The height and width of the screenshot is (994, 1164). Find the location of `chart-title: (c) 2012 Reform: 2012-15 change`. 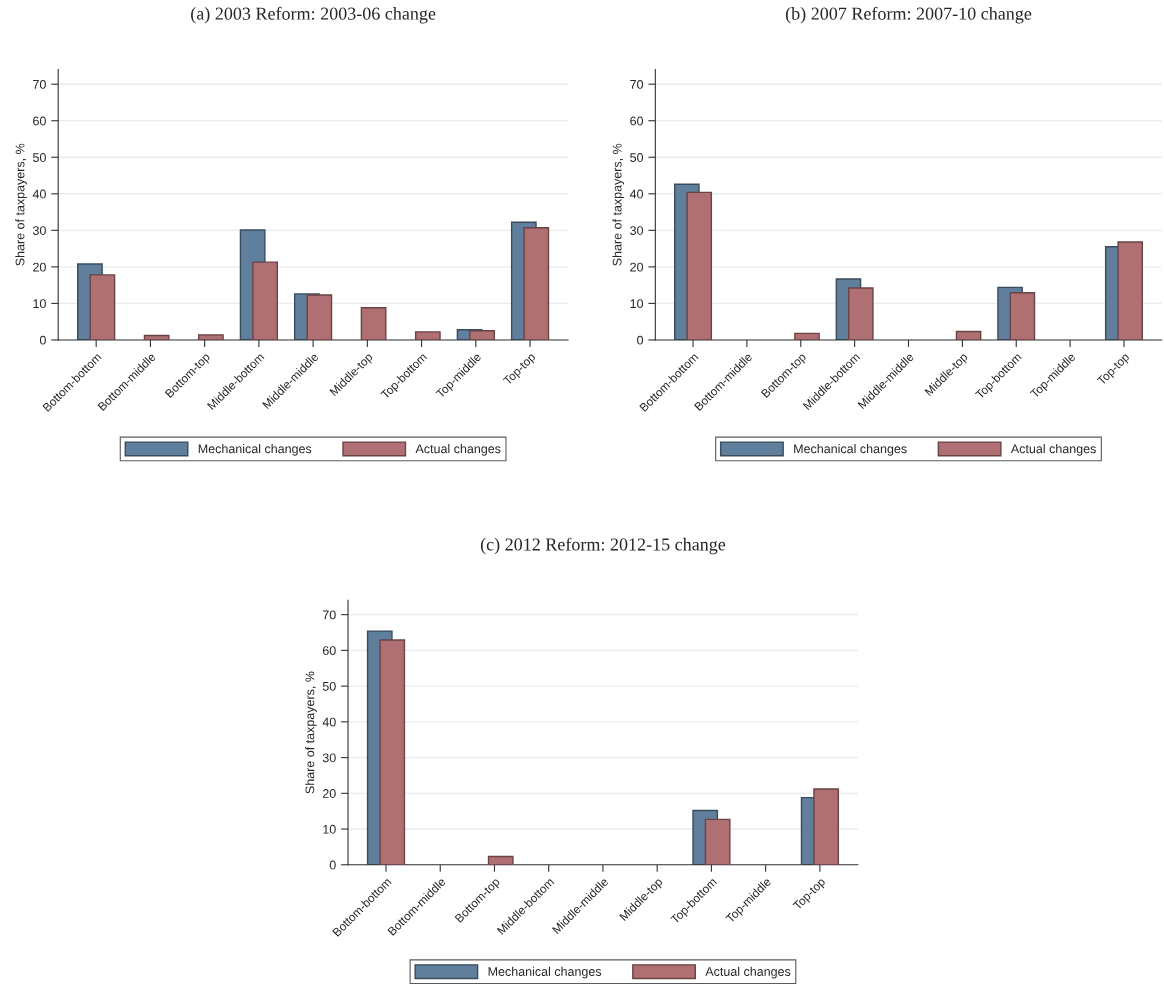

chart-title: (c) 2012 Reform: 2012-15 change is located at coordinates (603, 546).